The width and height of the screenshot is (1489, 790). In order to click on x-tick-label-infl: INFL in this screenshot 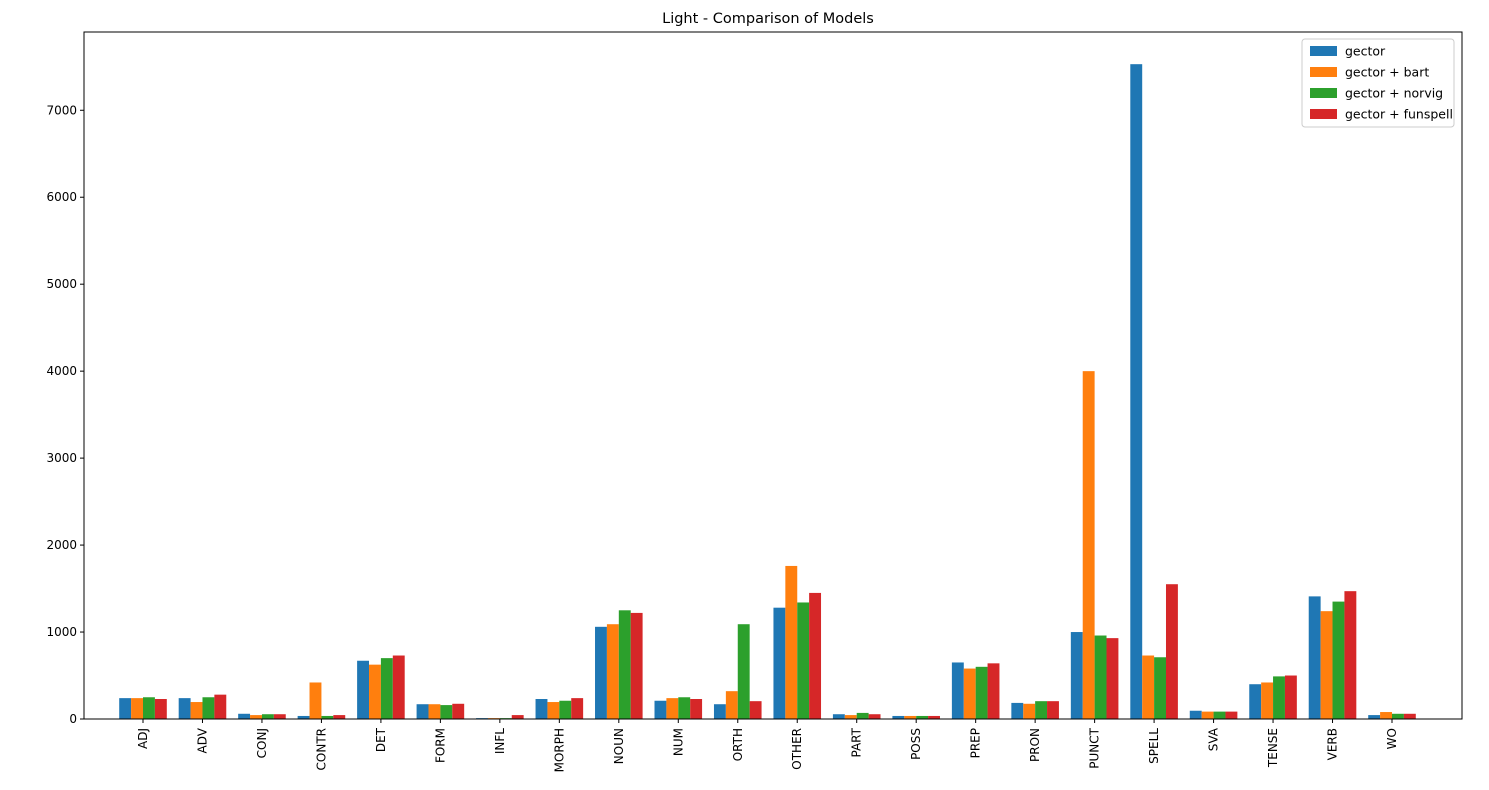, I will do `click(500, 741)`.